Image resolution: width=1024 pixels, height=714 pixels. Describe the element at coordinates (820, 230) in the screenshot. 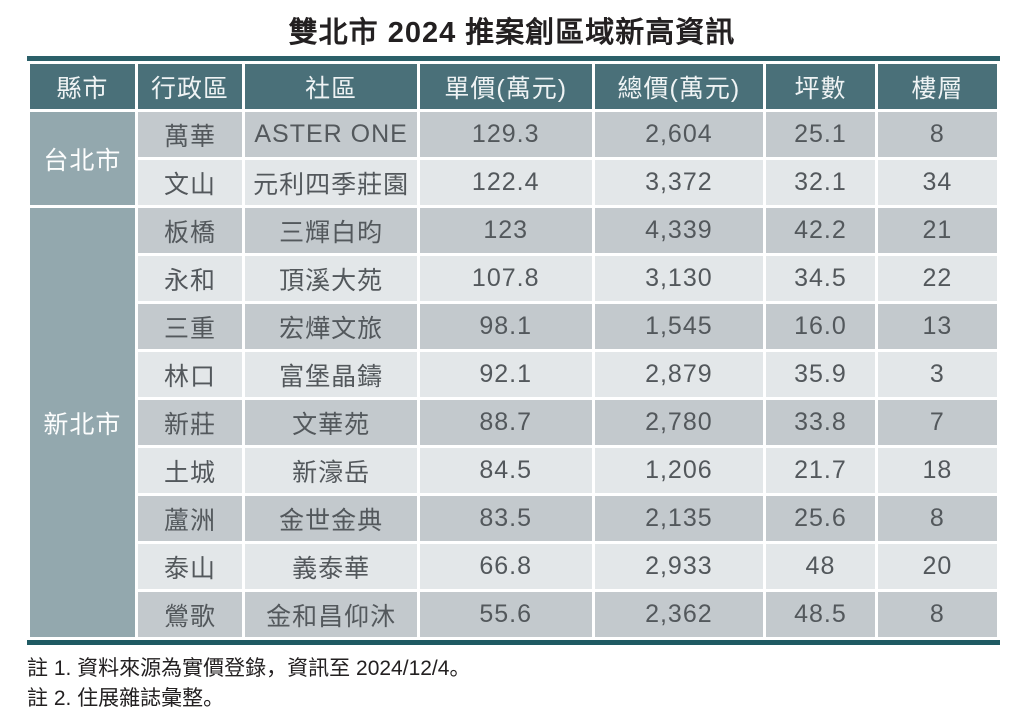

I see `cell-ping: 42.2` at that location.